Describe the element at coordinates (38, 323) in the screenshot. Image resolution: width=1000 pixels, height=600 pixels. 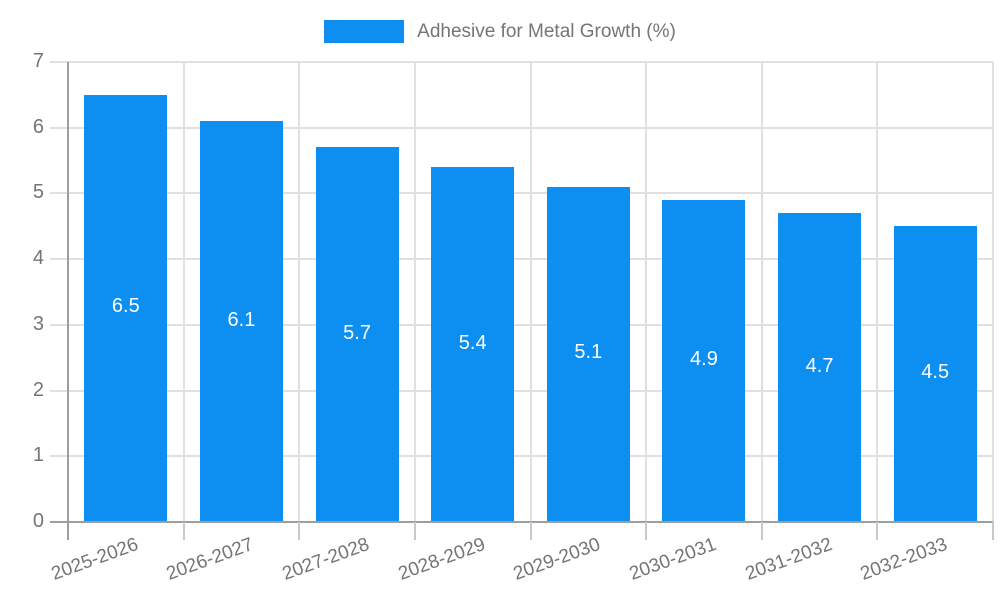
I see `y-tick-label: 3` at that location.